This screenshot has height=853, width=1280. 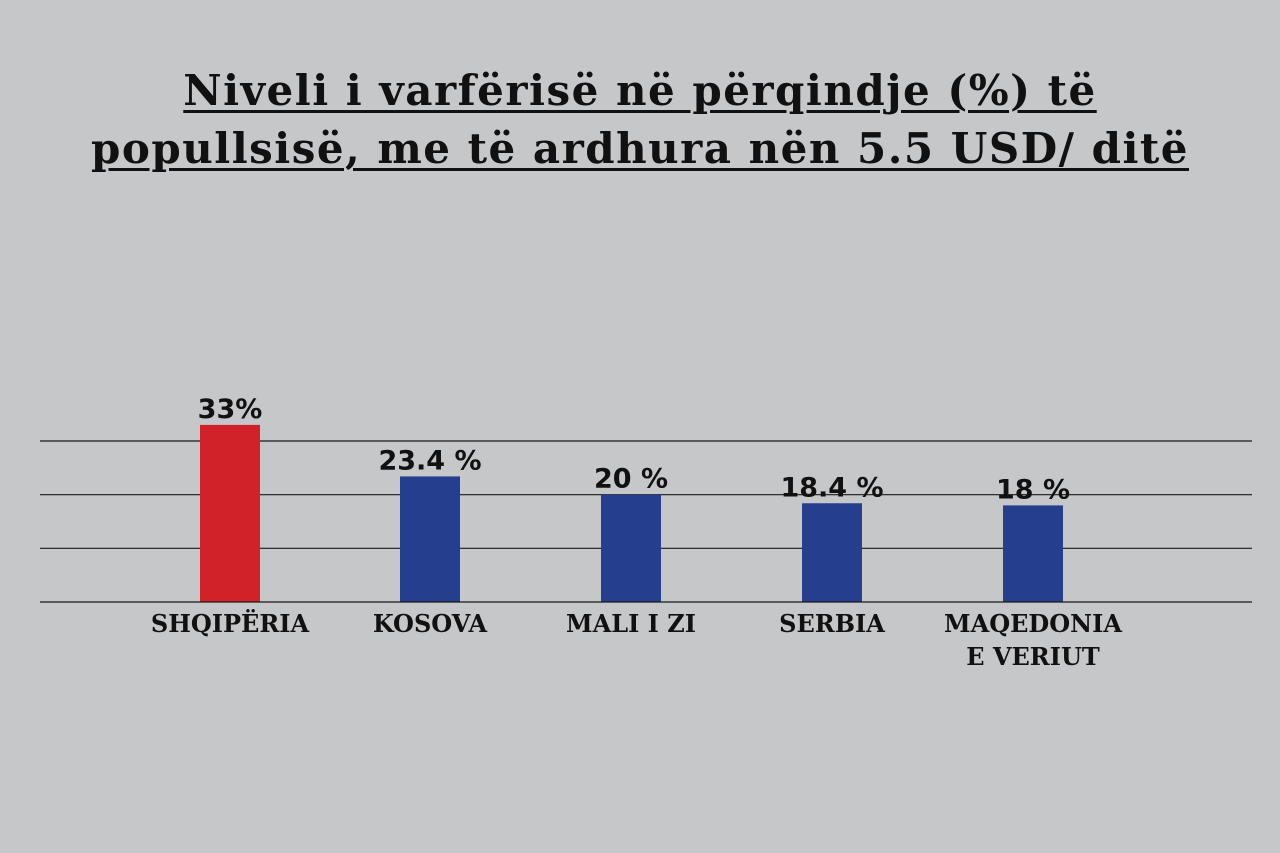 What do you see at coordinates (831, 487) in the screenshot?
I see `value-label: 18.4 %` at bounding box center [831, 487].